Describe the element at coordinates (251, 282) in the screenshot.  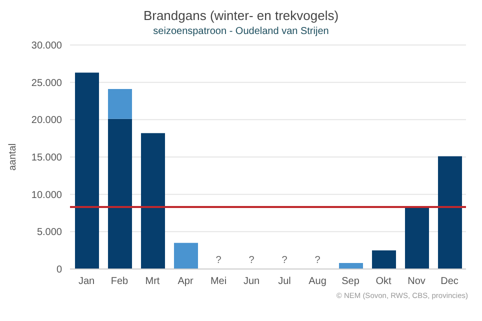
I see `x-tick-label: Jun` at that location.